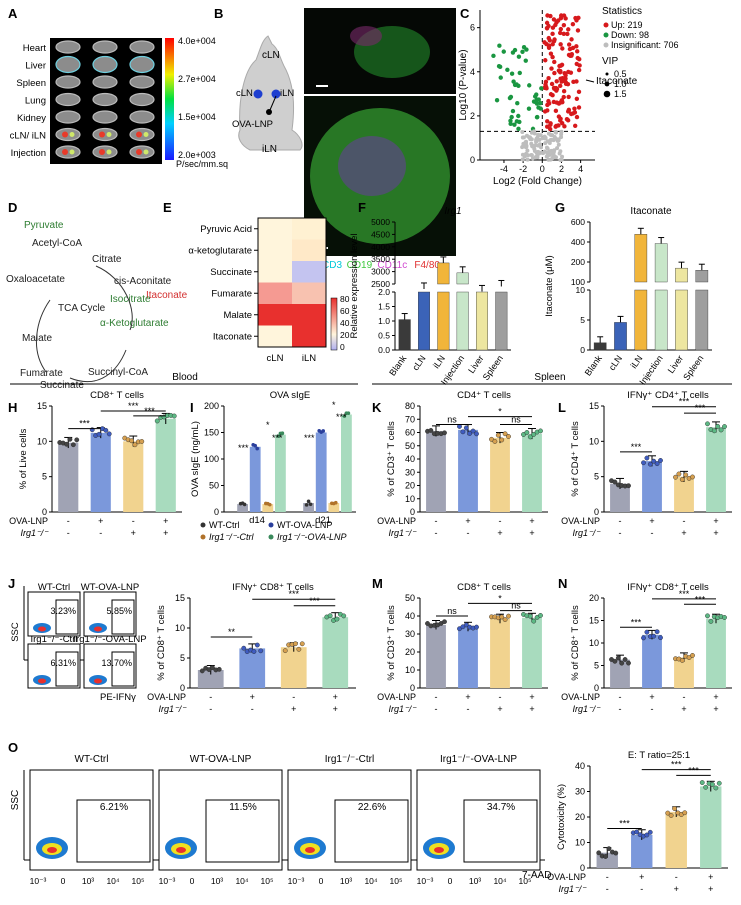  What do you see at coordinates (607, 74) in the screenshot?
I see `vip-marker` at bounding box center [607, 74].